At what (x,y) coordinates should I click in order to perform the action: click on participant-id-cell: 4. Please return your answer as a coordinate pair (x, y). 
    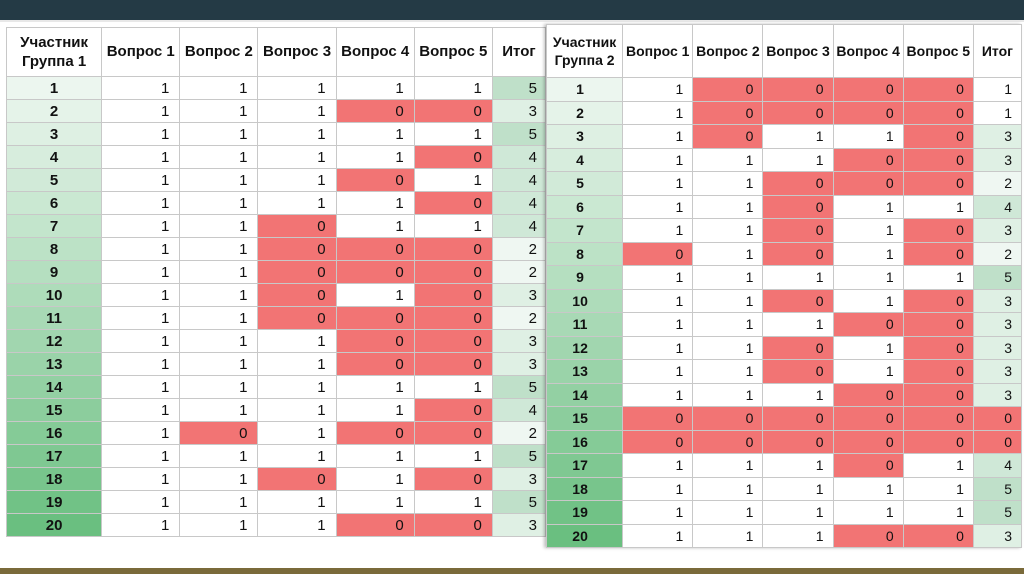
    Looking at the image, I should click on (584, 159).